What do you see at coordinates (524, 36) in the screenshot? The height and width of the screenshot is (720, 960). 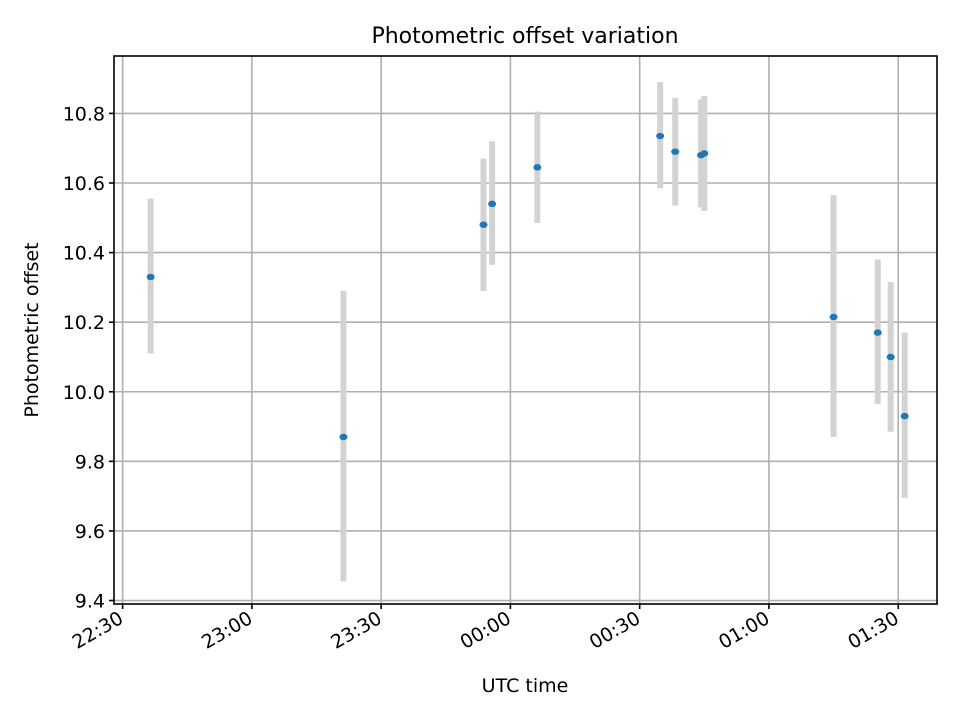 I see `chart-title: Photometric offset variation` at bounding box center [524, 36].